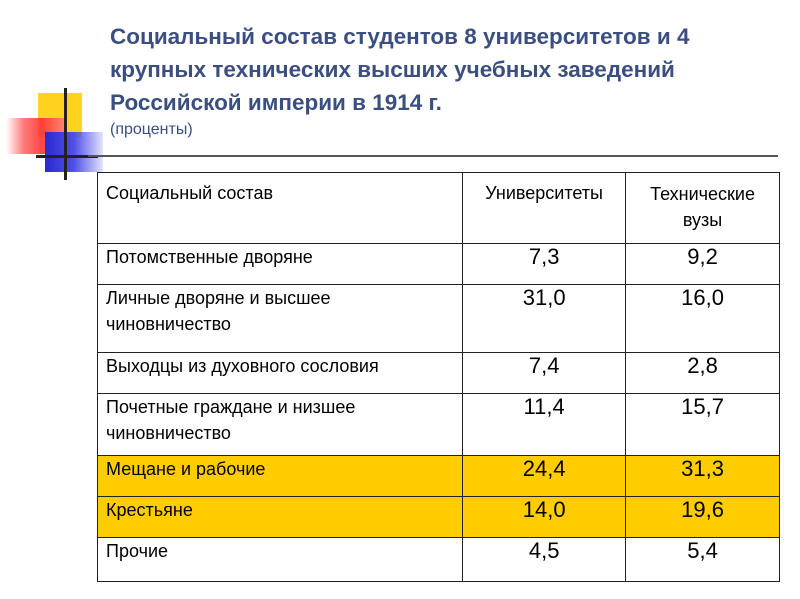  Describe the element at coordinates (280, 208) in the screenshot. I see `header-social-composition: Социальный состав` at that location.